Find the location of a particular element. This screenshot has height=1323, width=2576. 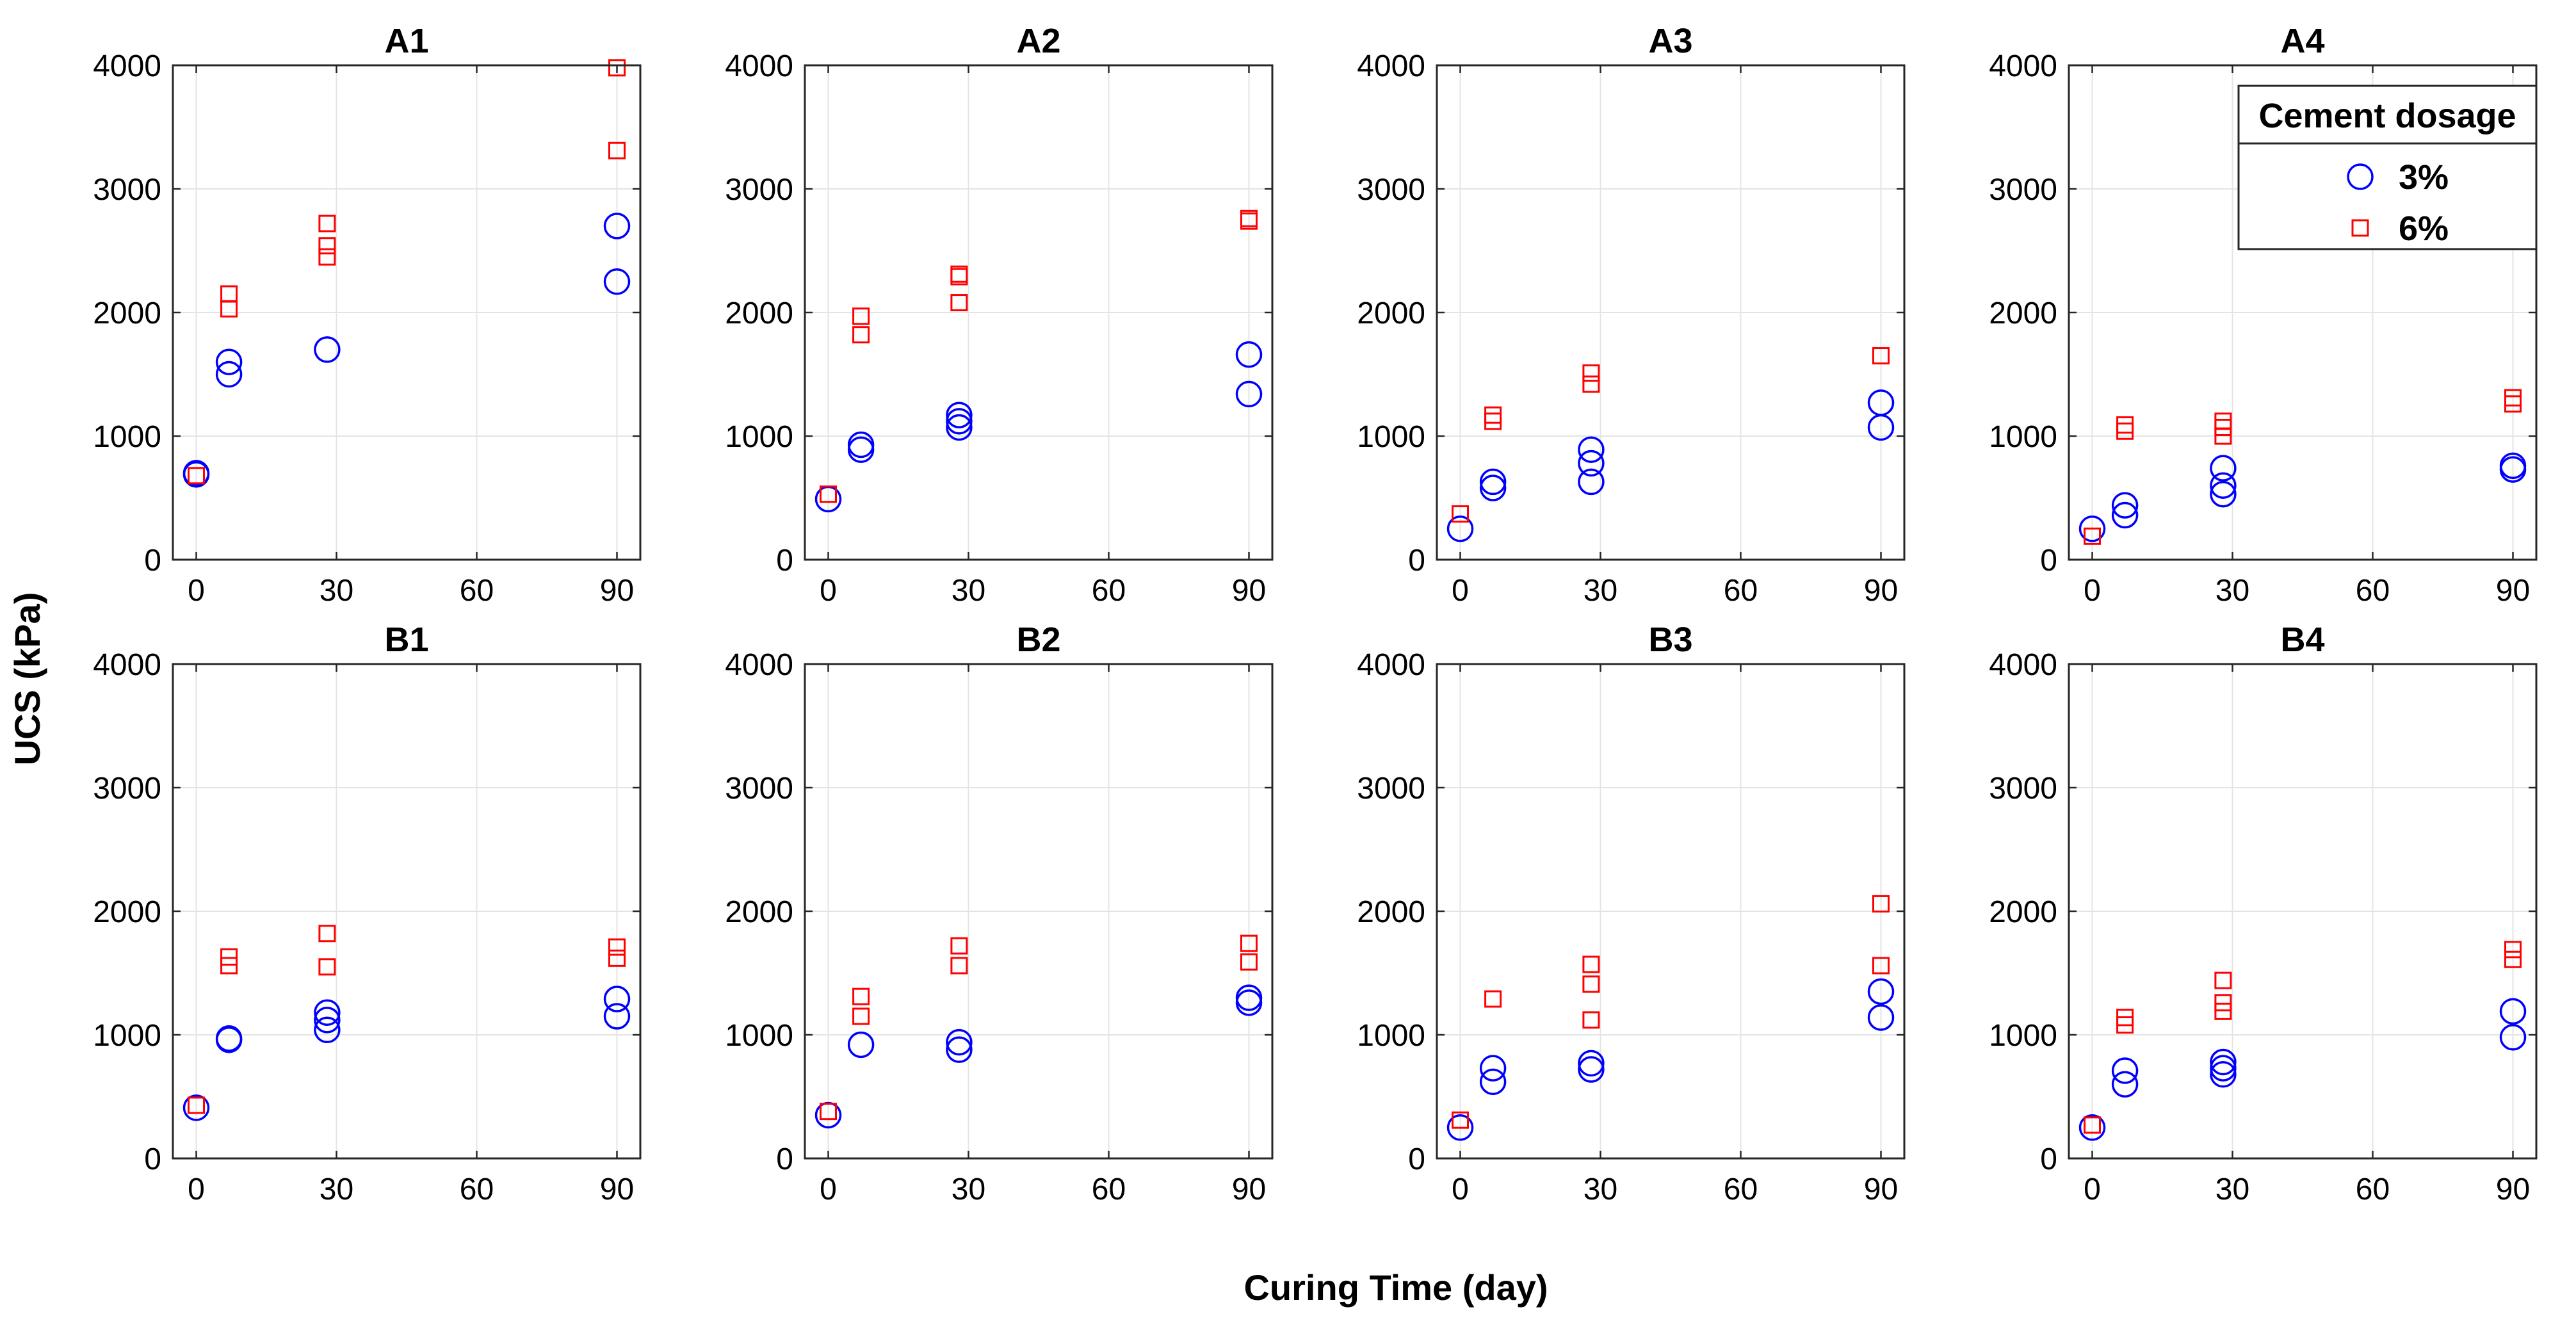

panel-a3: 0 30 60 90 0 1000 2000 3000 4000 A3 is located at coordinates (1631, 315).